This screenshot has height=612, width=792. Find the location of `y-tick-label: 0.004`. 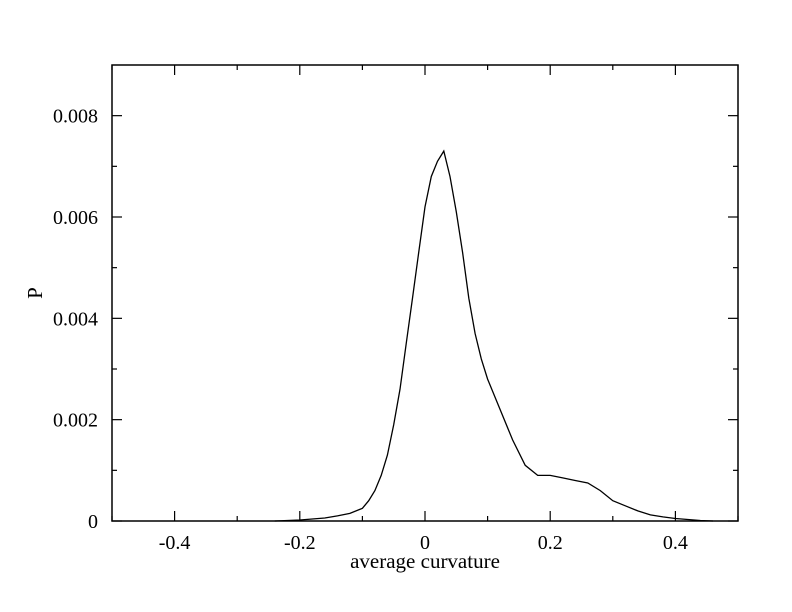

y-tick-label: 0.004 is located at coordinates (75, 319).